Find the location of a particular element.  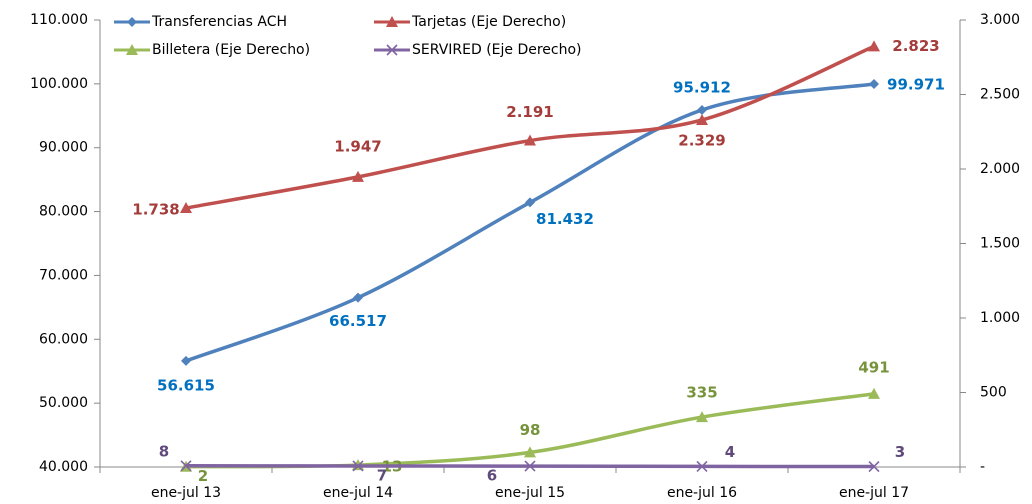

legend-label: SERVIRED (Eje Derecho) is located at coordinates (497, 50).